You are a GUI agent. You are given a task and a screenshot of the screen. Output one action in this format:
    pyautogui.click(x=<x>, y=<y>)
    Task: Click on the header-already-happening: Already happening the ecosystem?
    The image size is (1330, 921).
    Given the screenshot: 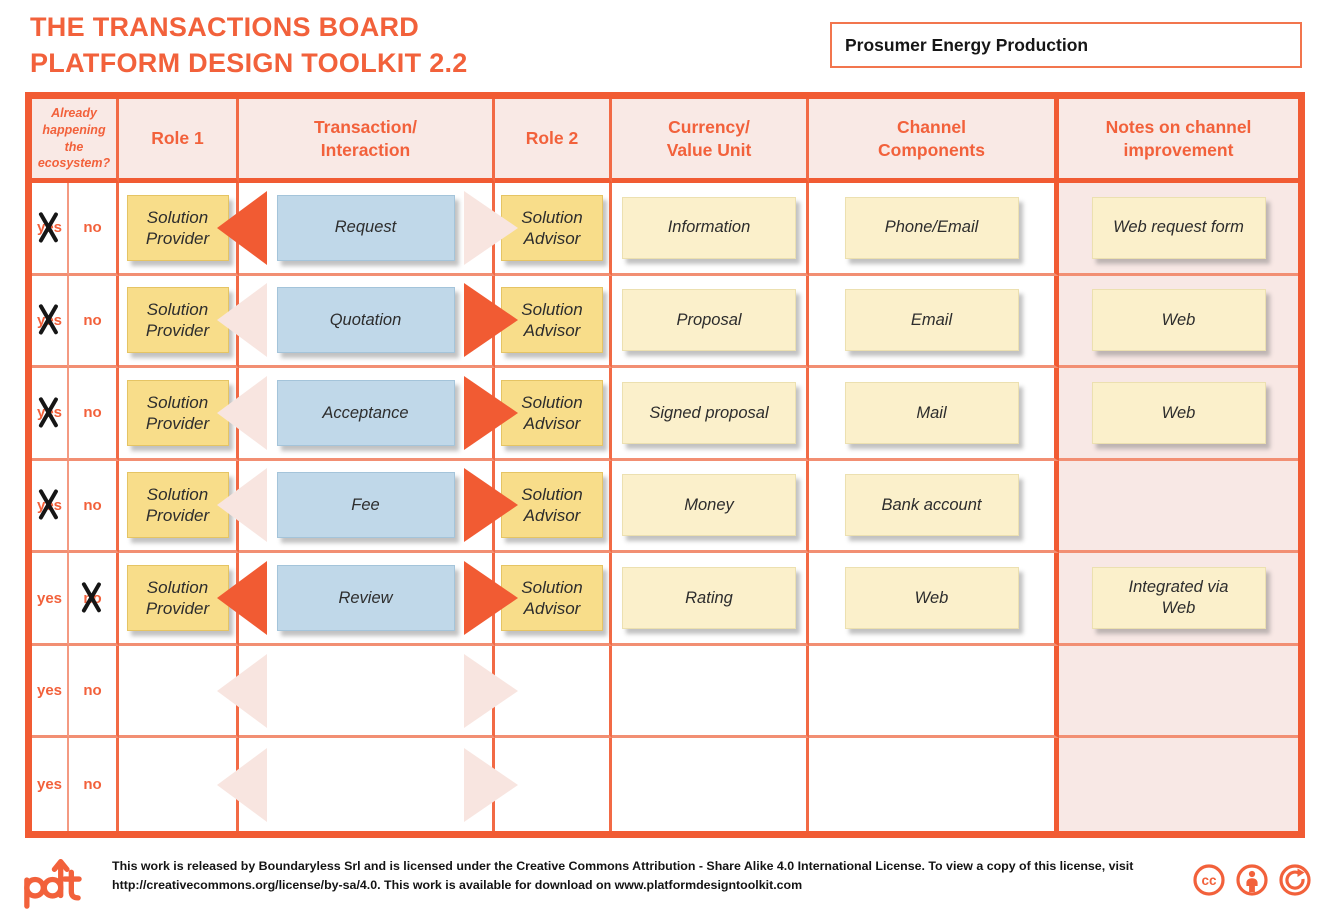 What is the action you would take?
    pyautogui.click(x=75, y=141)
    